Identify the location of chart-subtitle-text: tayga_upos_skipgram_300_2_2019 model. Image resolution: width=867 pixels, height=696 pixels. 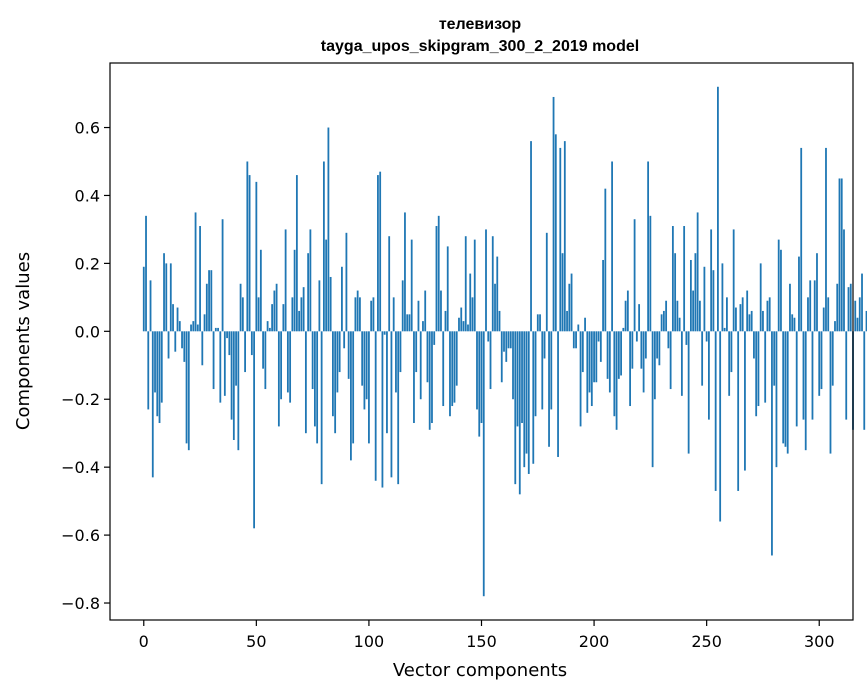
(480, 46).